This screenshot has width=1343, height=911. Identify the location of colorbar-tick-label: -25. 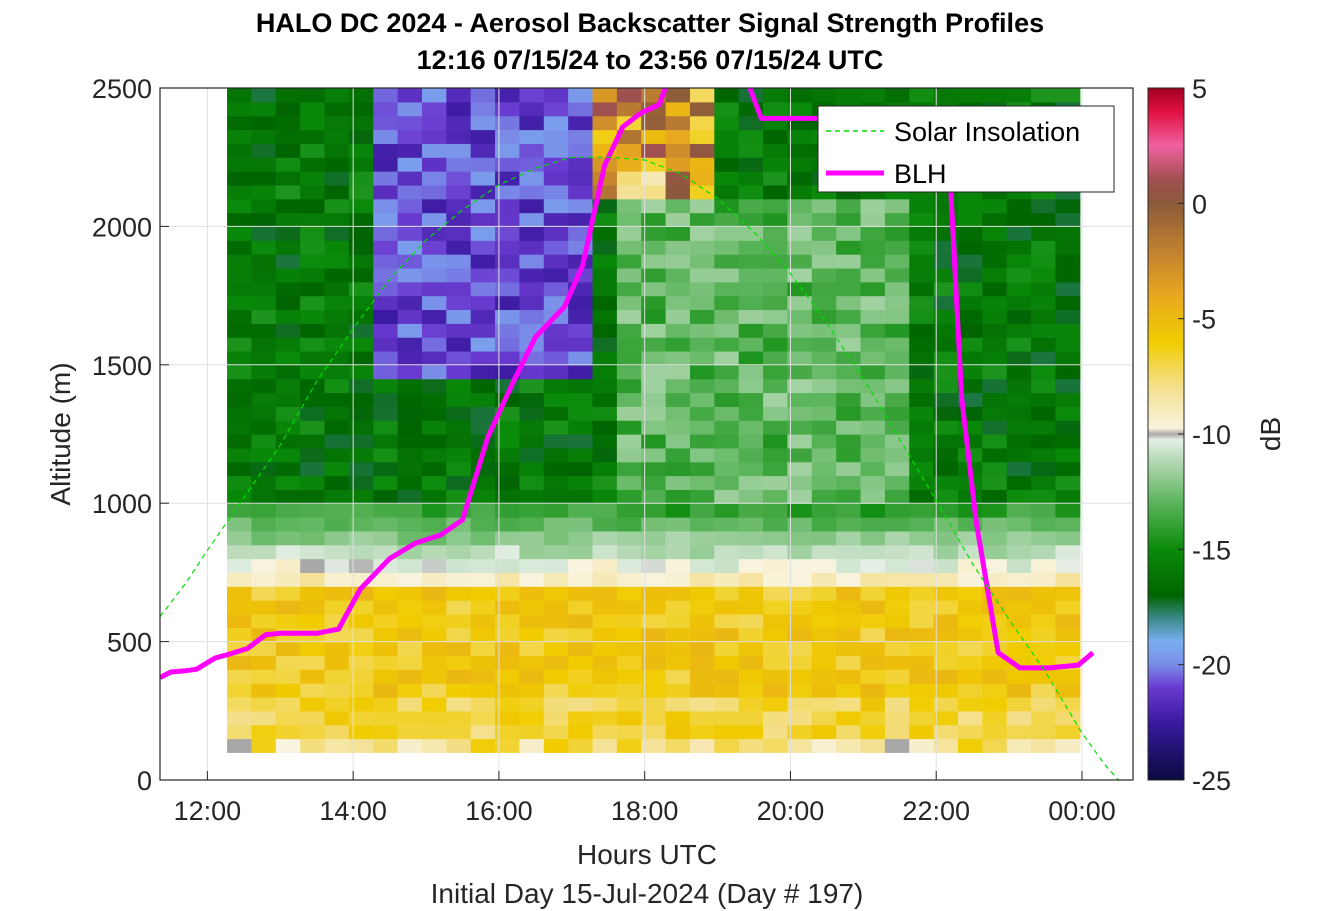
(1211, 781).